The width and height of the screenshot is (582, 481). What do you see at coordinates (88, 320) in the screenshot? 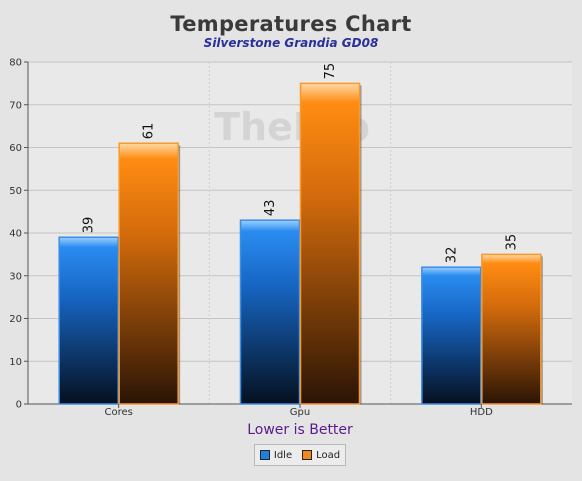
I see `bar-idle-cores` at bounding box center [88, 320].